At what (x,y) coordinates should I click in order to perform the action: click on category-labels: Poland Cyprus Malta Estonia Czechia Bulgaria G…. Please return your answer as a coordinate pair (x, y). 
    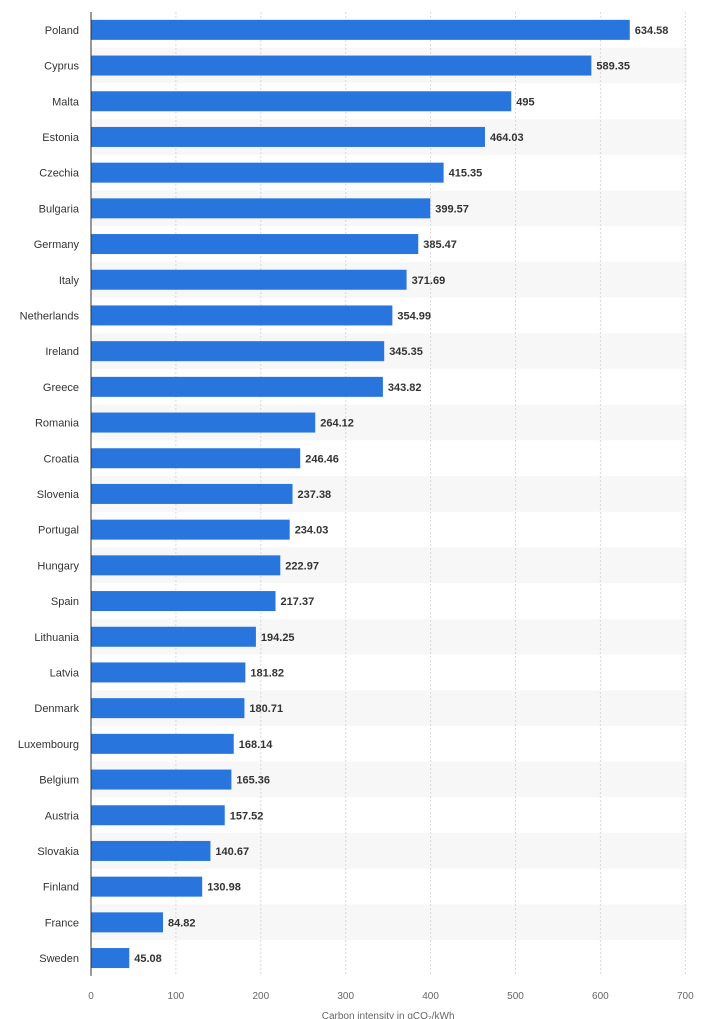
    Looking at the image, I should click on (49, 495).